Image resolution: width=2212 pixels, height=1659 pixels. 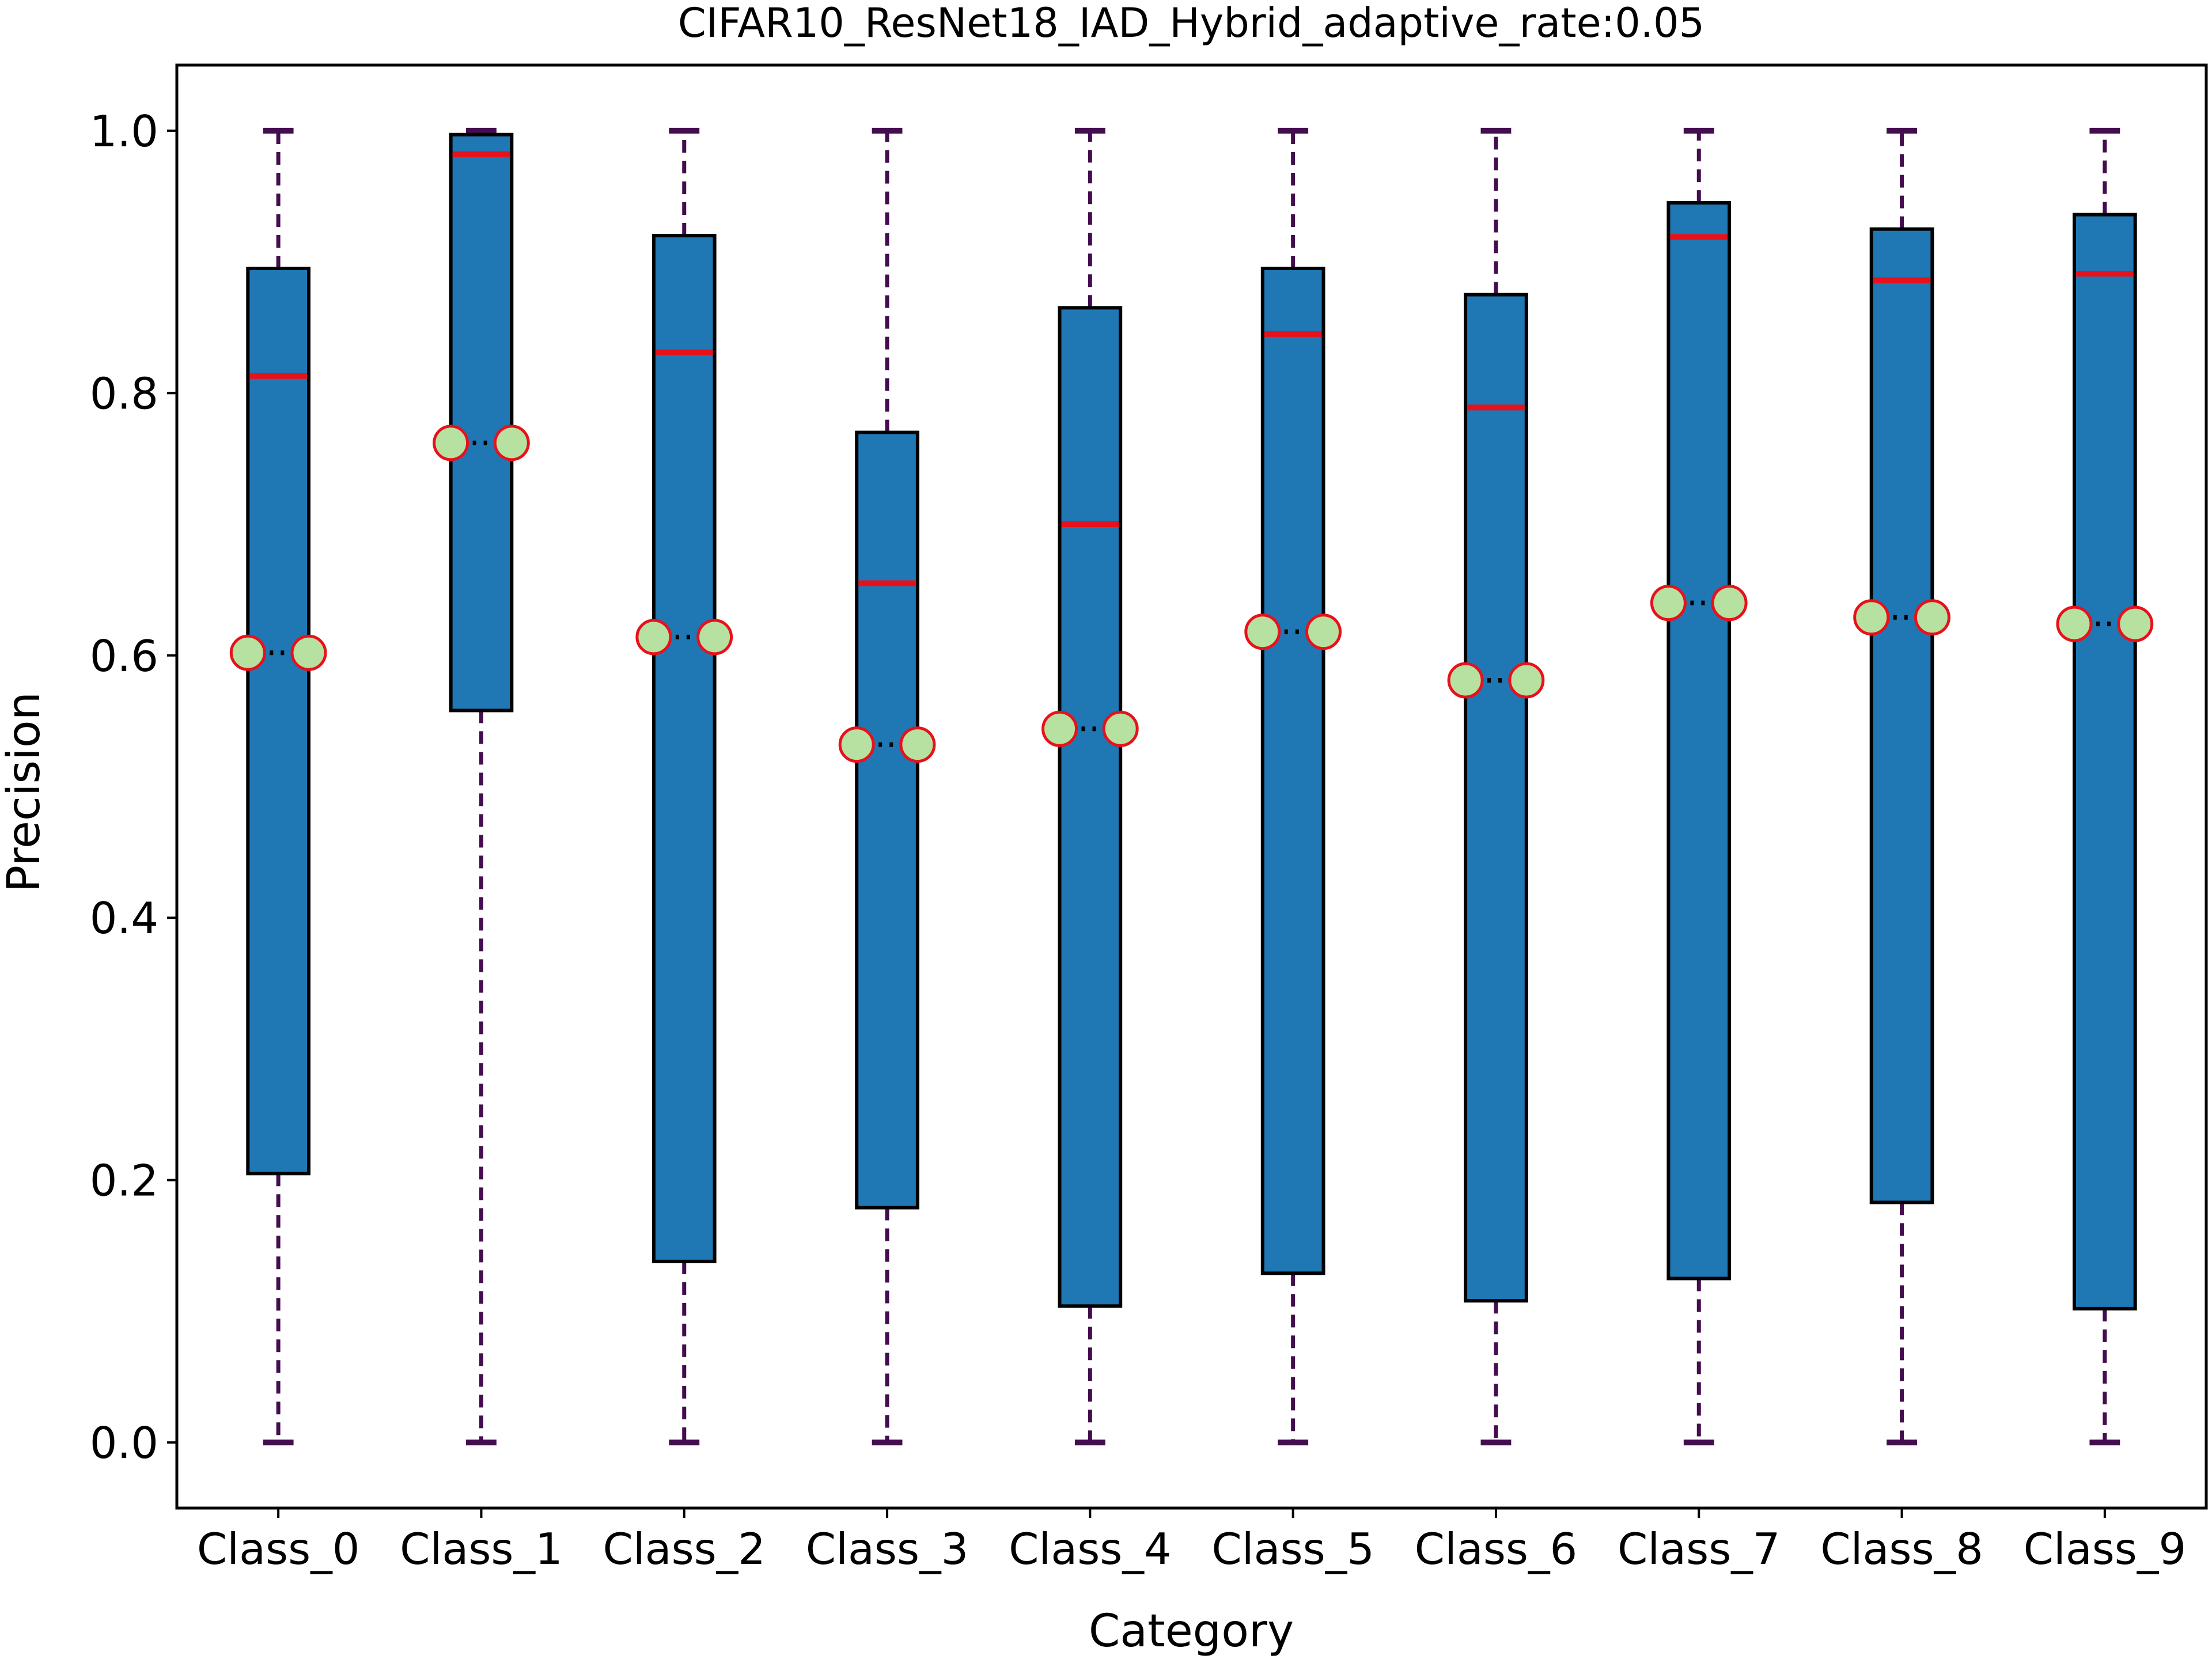 I want to click on x-tick-label: Class_0, so click(x=278, y=1549).